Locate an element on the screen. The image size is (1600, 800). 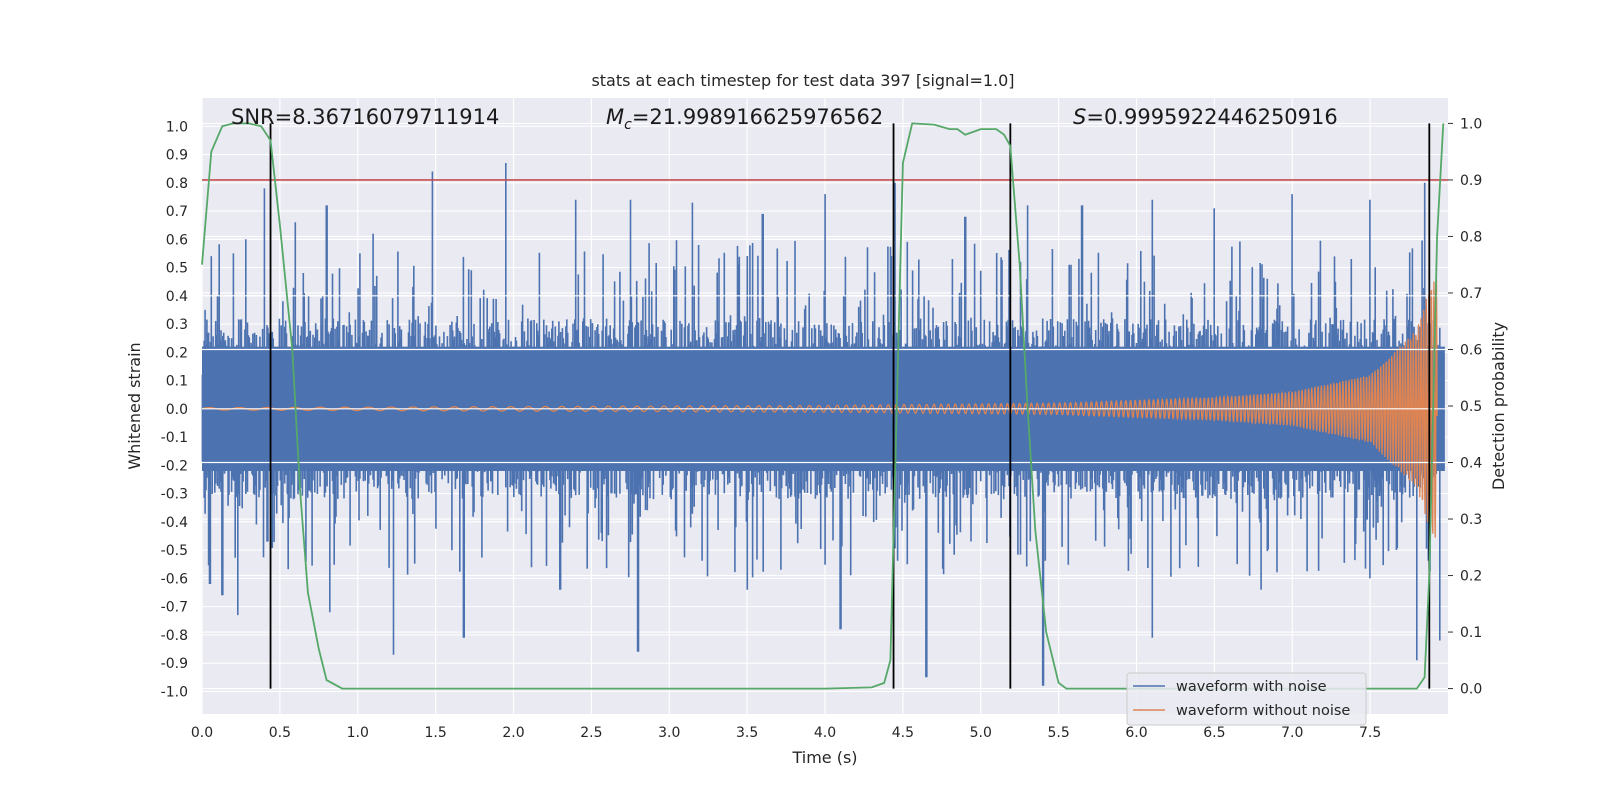
y-tick-label: 0.0 is located at coordinates (177, 410).